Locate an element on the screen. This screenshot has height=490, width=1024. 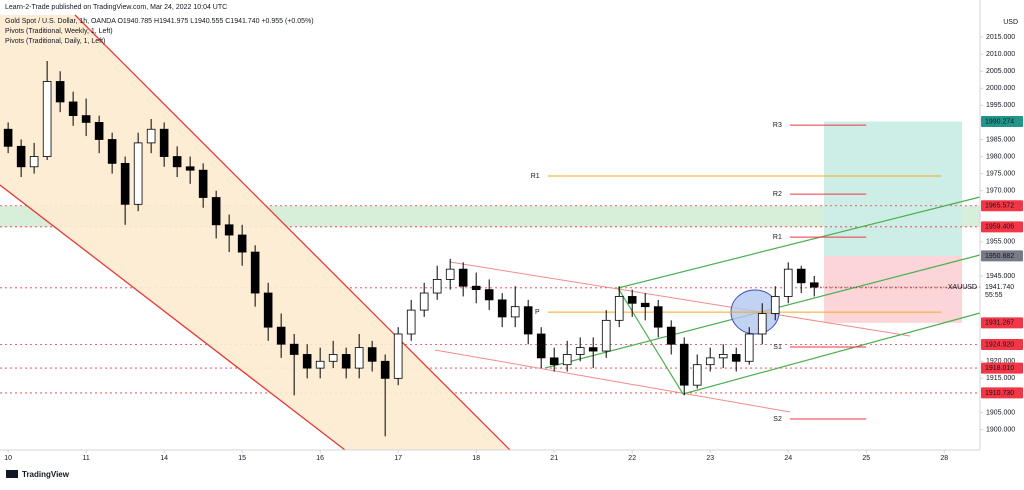
position-profit is located at coordinates (893, 188).